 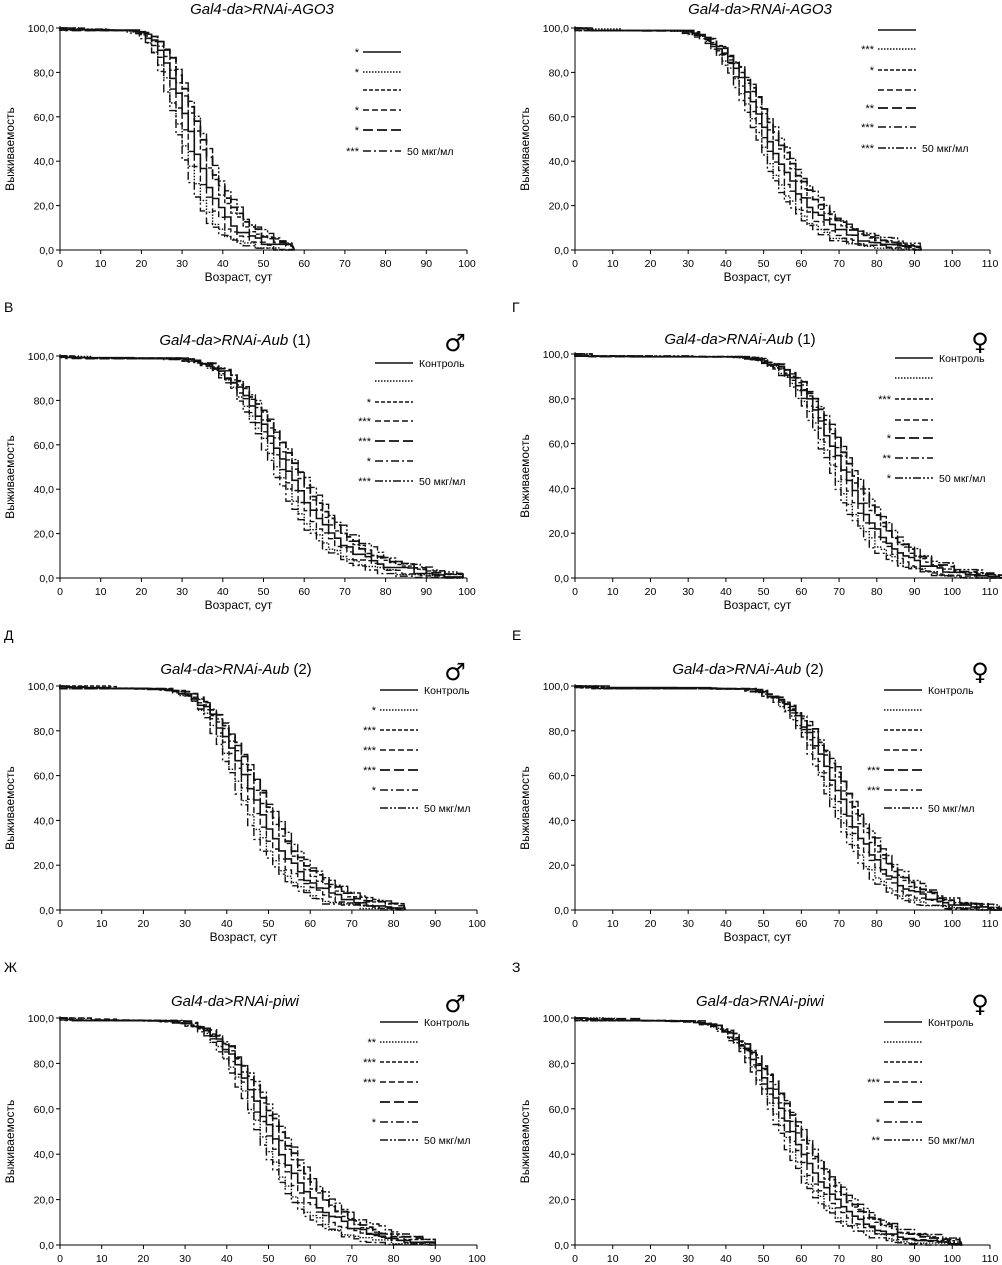 I want to click on significance-star: **, so click(x=371, y=1043).